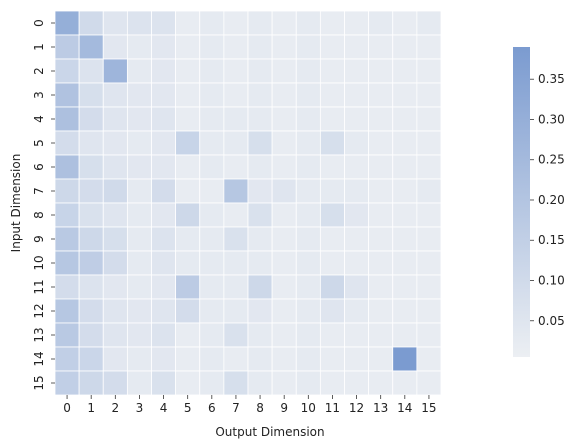 The image size is (580, 448). I want to click on colorbar-tick-label: 0.25, so click(551, 160).